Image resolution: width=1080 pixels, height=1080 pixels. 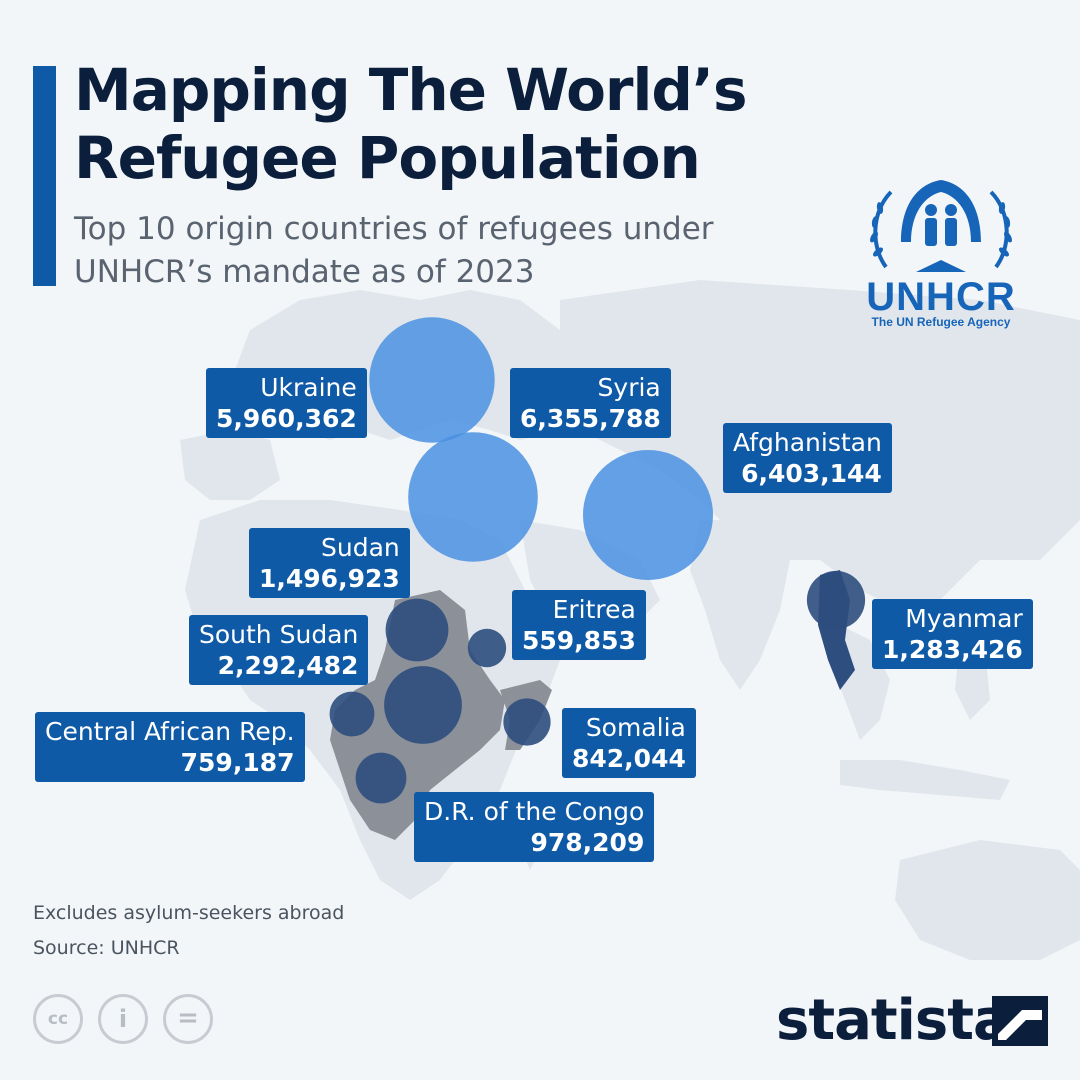 What do you see at coordinates (279, 634) in the screenshot?
I see `country-name: South Sudan` at bounding box center [279, 634].